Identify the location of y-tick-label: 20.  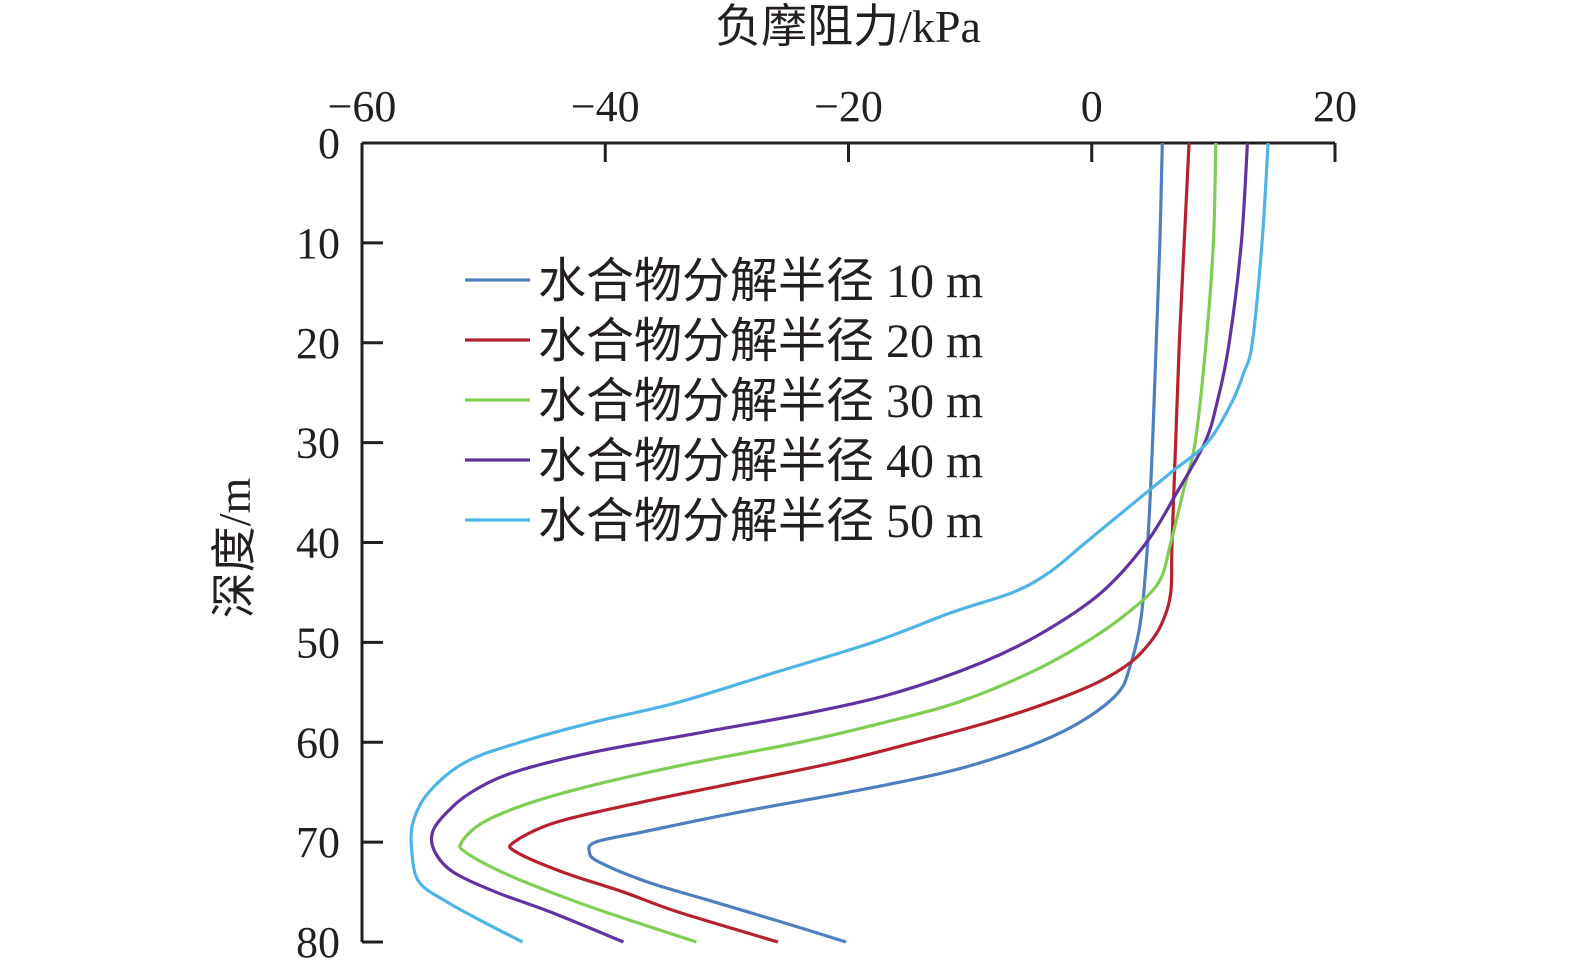
(318, 343).